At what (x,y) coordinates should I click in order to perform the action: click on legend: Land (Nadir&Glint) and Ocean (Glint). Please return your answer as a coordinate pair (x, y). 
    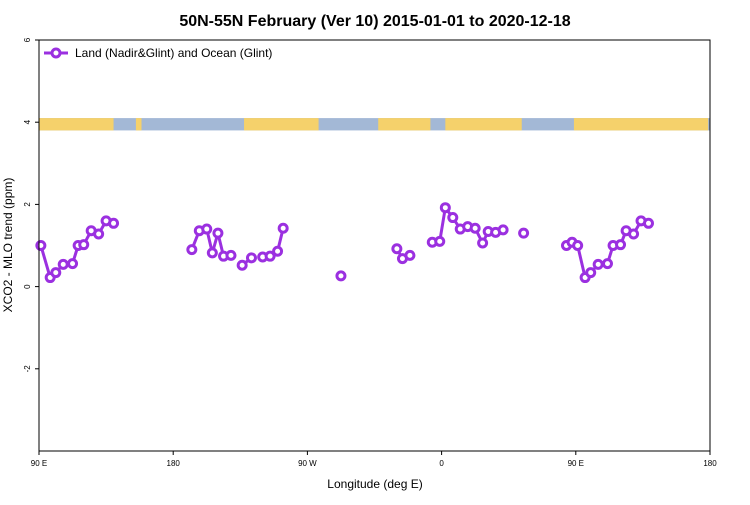
    Looking at the image, I should click on (158, 53).